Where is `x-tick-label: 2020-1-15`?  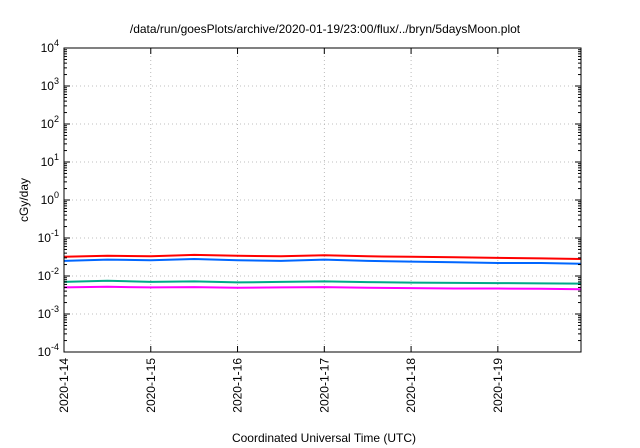 x-tick-label: 2020-1-15 is located at coordinates (151, 385).